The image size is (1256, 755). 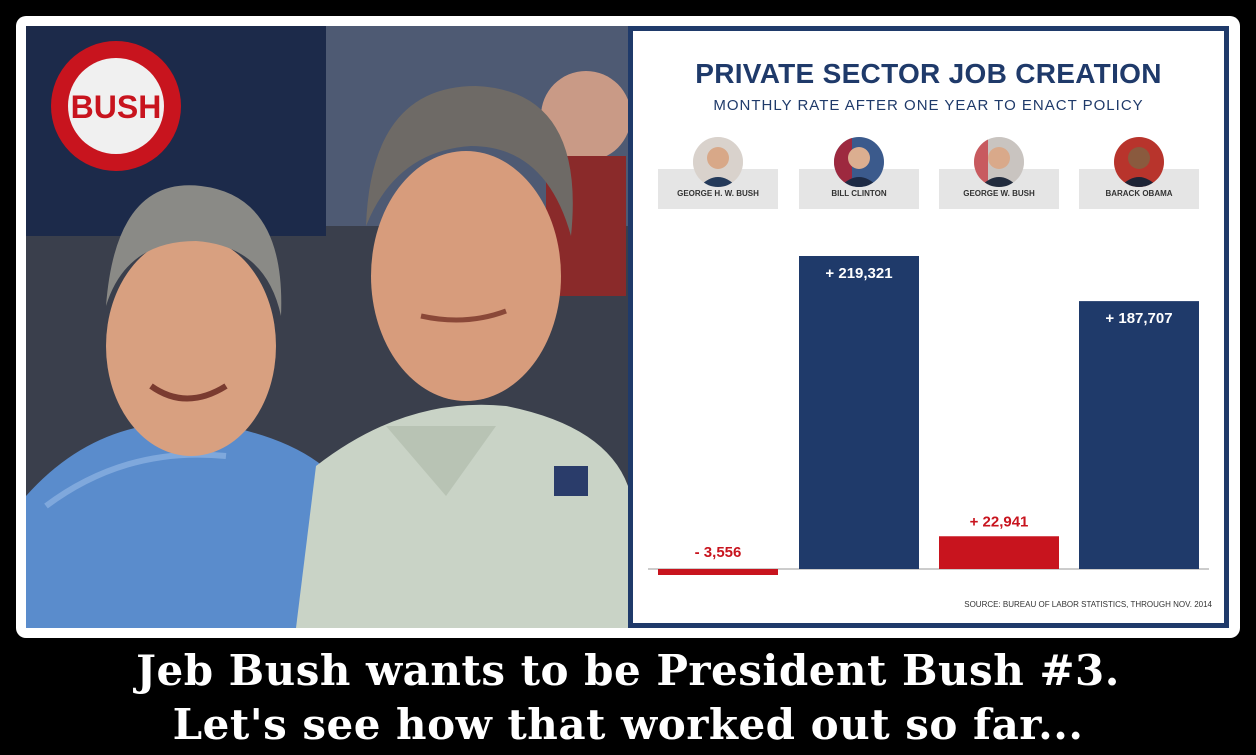 I want to click on chart-title: PRIVATE SECTOR JOB CREATION, so click(x=928, y=73).